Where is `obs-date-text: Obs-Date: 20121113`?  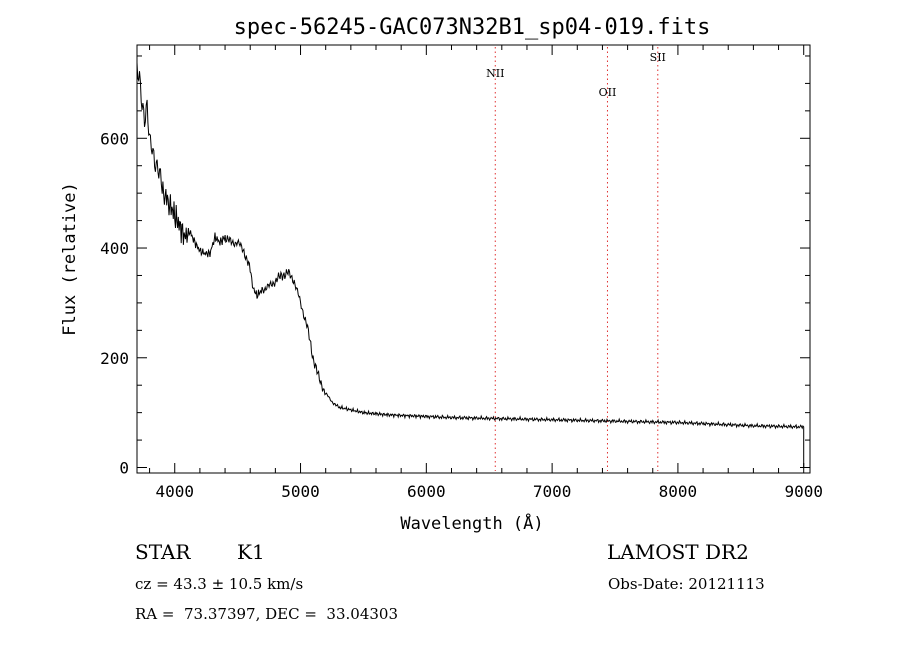
obs-date-text: Obs-Date: 20121113 is located at coordinates (686, 584).